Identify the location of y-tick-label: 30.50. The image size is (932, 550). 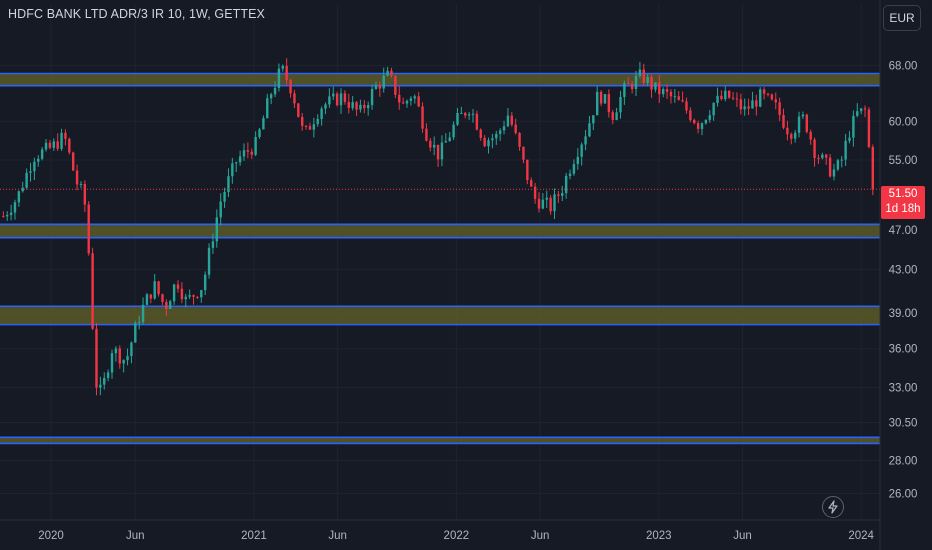
(903, 423).